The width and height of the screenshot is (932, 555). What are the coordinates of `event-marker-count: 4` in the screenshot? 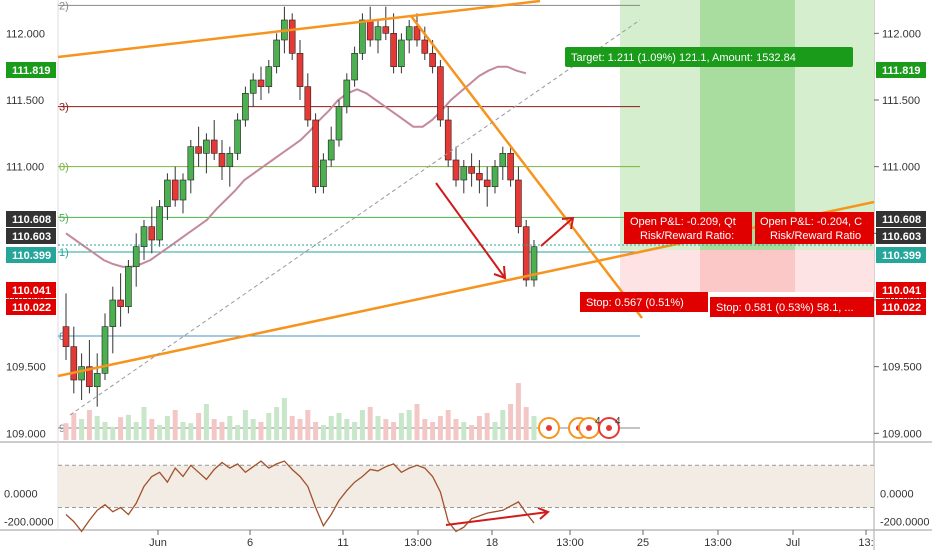 It's located at (618, 421).